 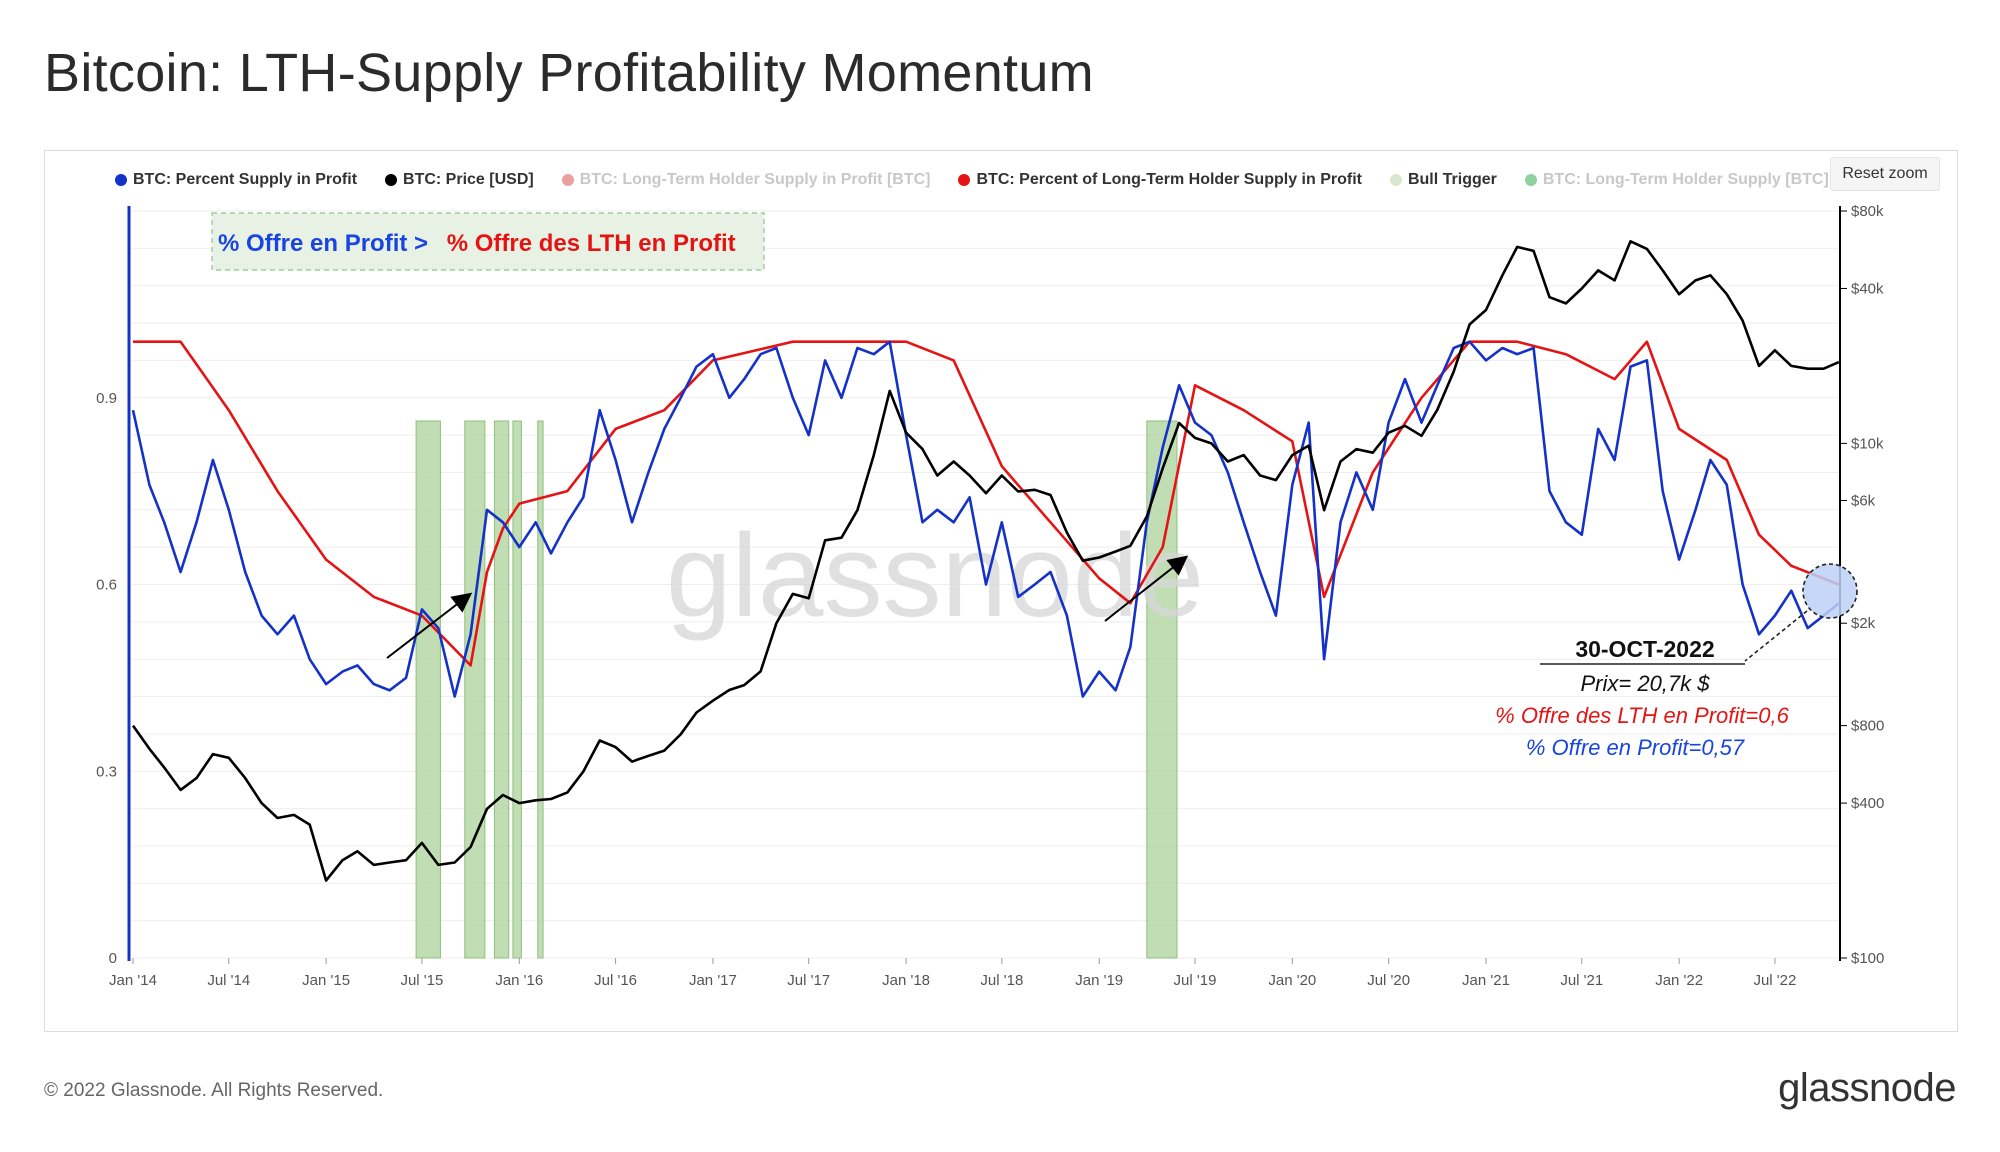 What do you see at coordinates (1635, 747) in the screenshot?
I see `callout-supply: % Offre en Profit=0,57` at bounding box center [1635, 747].